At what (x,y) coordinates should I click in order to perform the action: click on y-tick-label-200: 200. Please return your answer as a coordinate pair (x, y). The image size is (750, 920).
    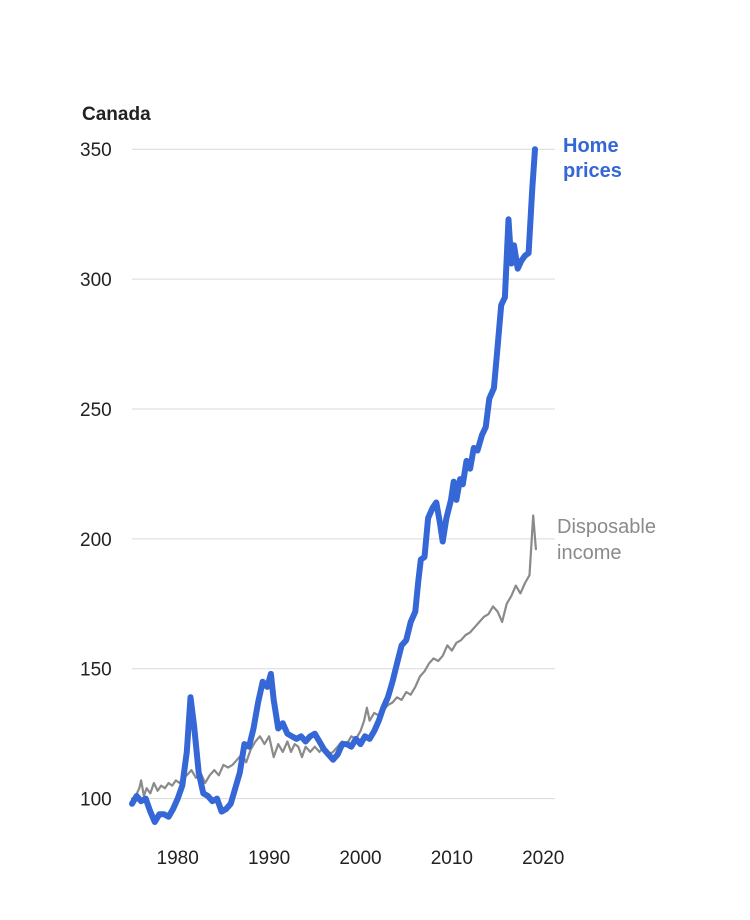
    Looking at the image, I should click on (96, 540).